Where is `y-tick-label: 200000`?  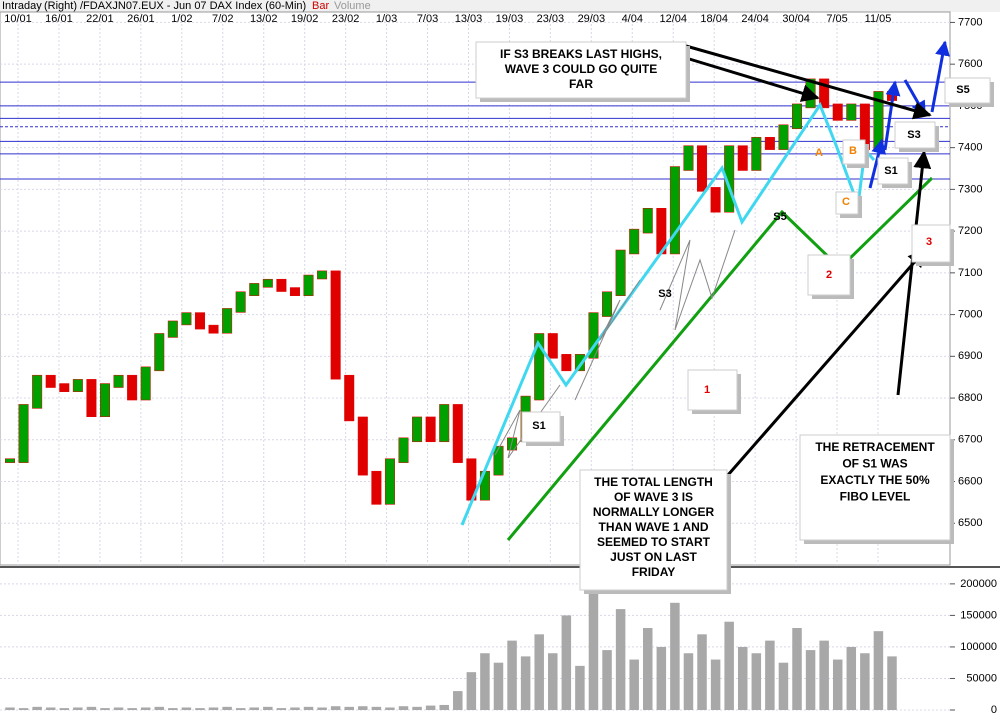 y-tick-label: 200000 is located at coordinates (978, 584).